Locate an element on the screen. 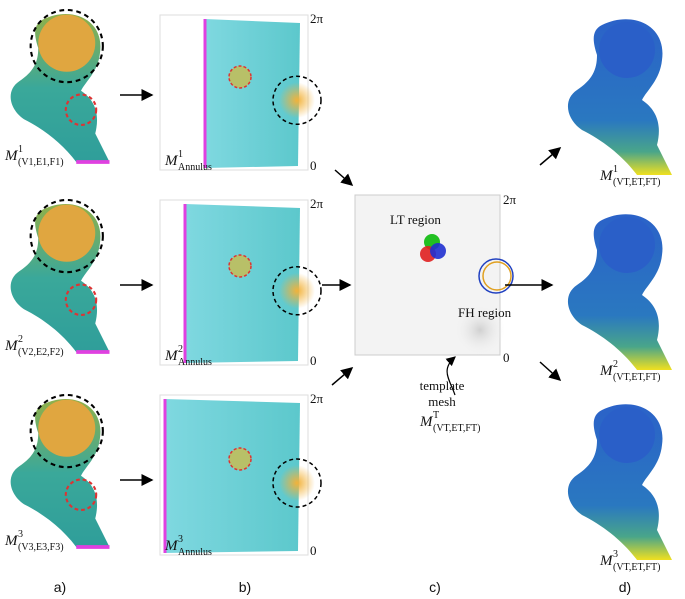 The height and width of the screenshot is (599, 685). fh-ring is located at coordinates (496, 276).